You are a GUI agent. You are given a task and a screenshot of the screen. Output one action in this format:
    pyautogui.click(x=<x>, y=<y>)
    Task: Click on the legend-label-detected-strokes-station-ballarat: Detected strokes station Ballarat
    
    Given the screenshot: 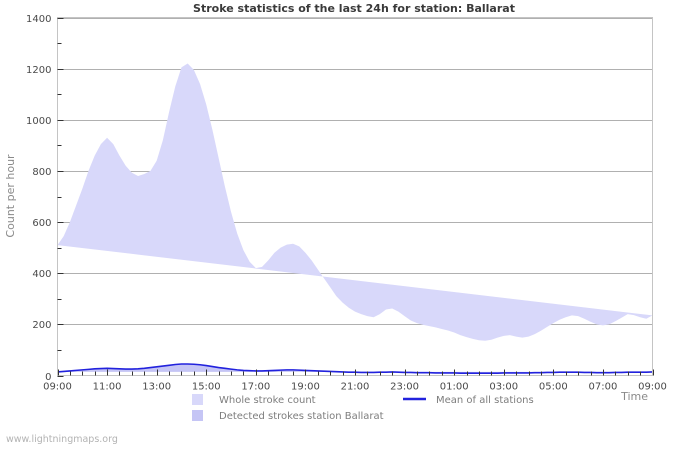 What is the action you would take?
    pyautogui.click(x=301, y=416)
    